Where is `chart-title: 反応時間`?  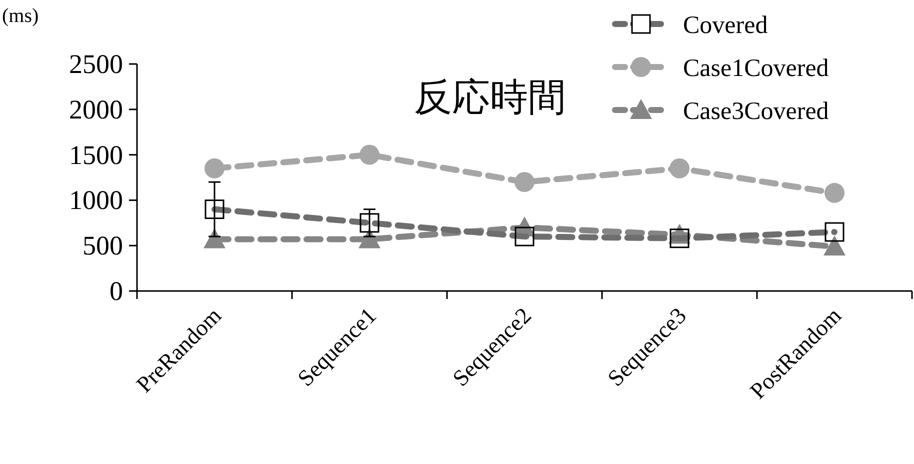 chart-title: 反応時間 is located at coordinates (490, 98).